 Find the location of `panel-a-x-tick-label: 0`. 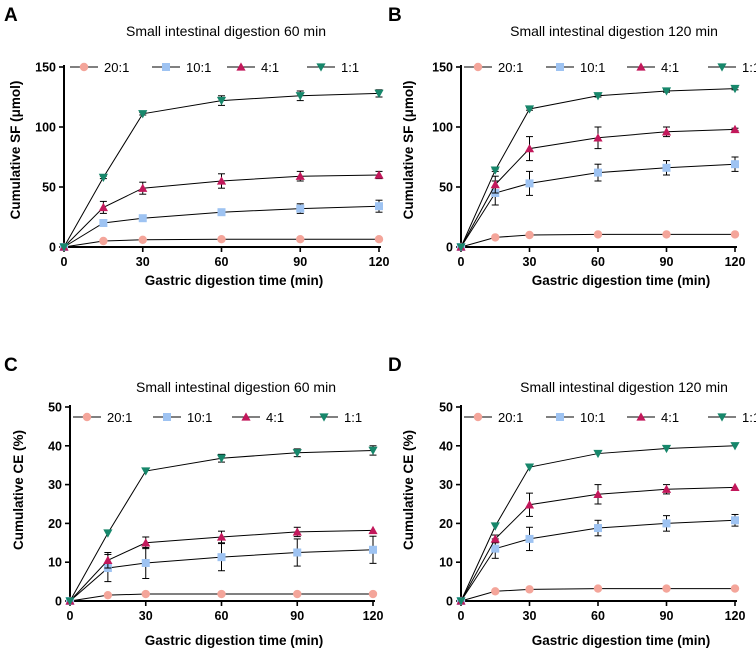

panel-a-x-tick-label: 0 is located at coordinates (64, 262).